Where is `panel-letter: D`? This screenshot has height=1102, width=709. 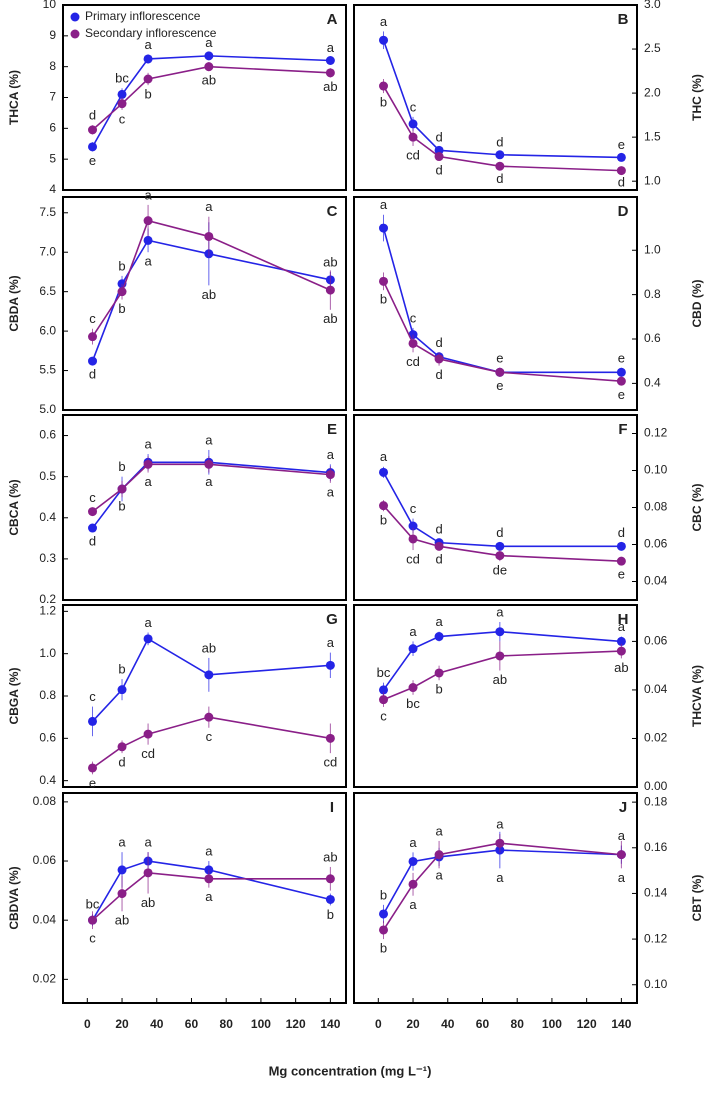
panel-letter: D is located at coordinates (623, 211).